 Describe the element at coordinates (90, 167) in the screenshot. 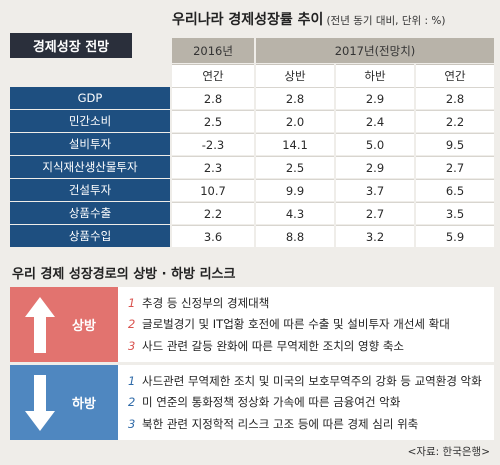

I see `row-label-ip-investment: 지식재산생산물투자` at that location.